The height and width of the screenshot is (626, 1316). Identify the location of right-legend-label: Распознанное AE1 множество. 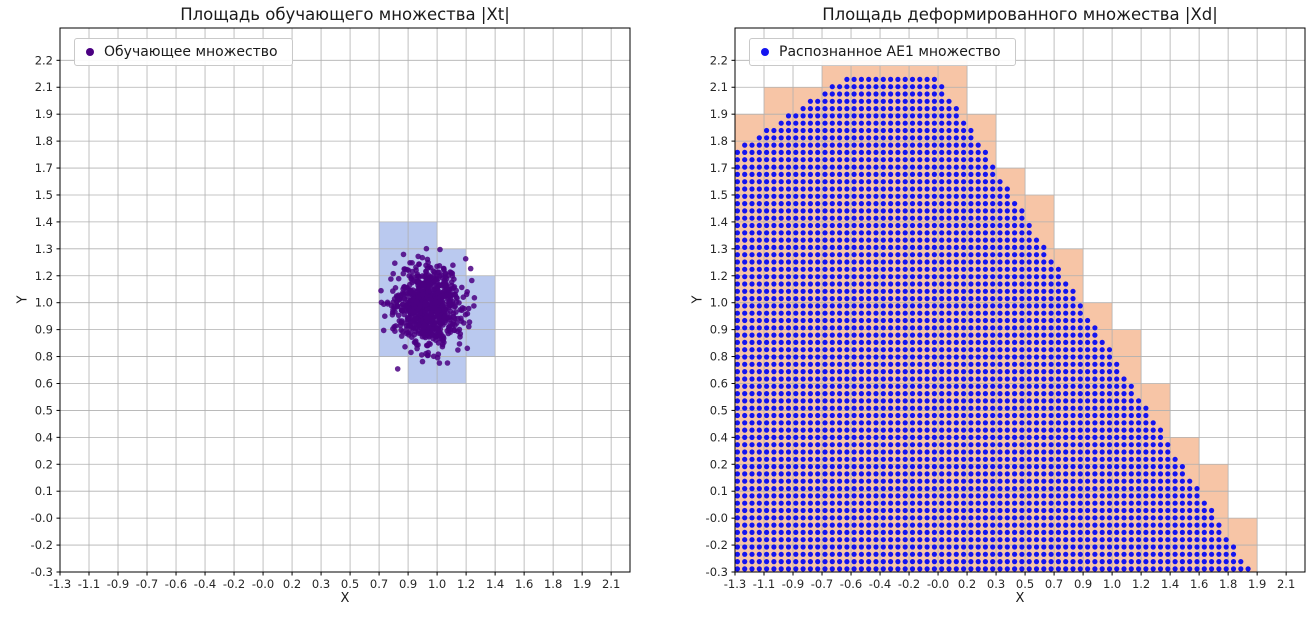
(890, 52).